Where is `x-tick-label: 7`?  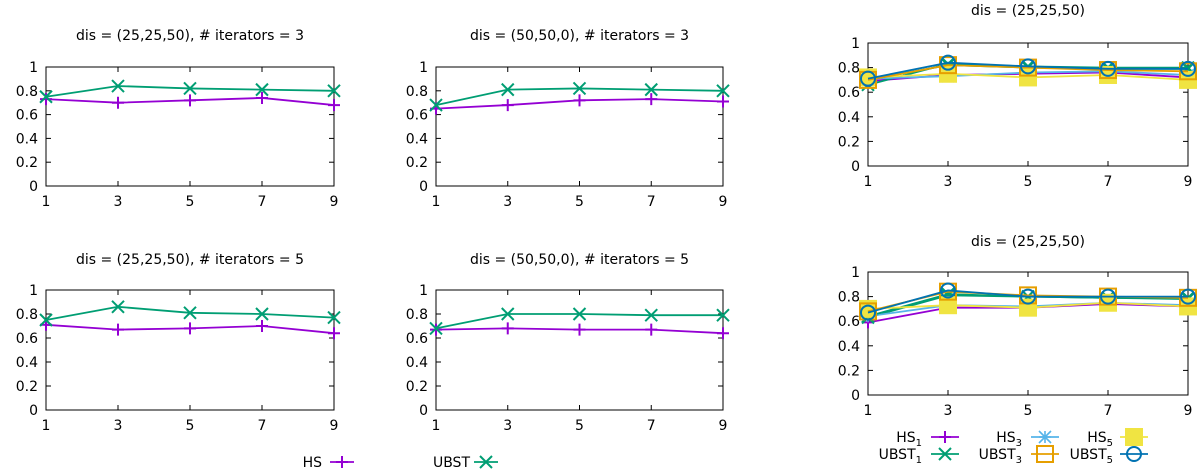 x-tick-label: 7 is located at coordinates (651, 202).